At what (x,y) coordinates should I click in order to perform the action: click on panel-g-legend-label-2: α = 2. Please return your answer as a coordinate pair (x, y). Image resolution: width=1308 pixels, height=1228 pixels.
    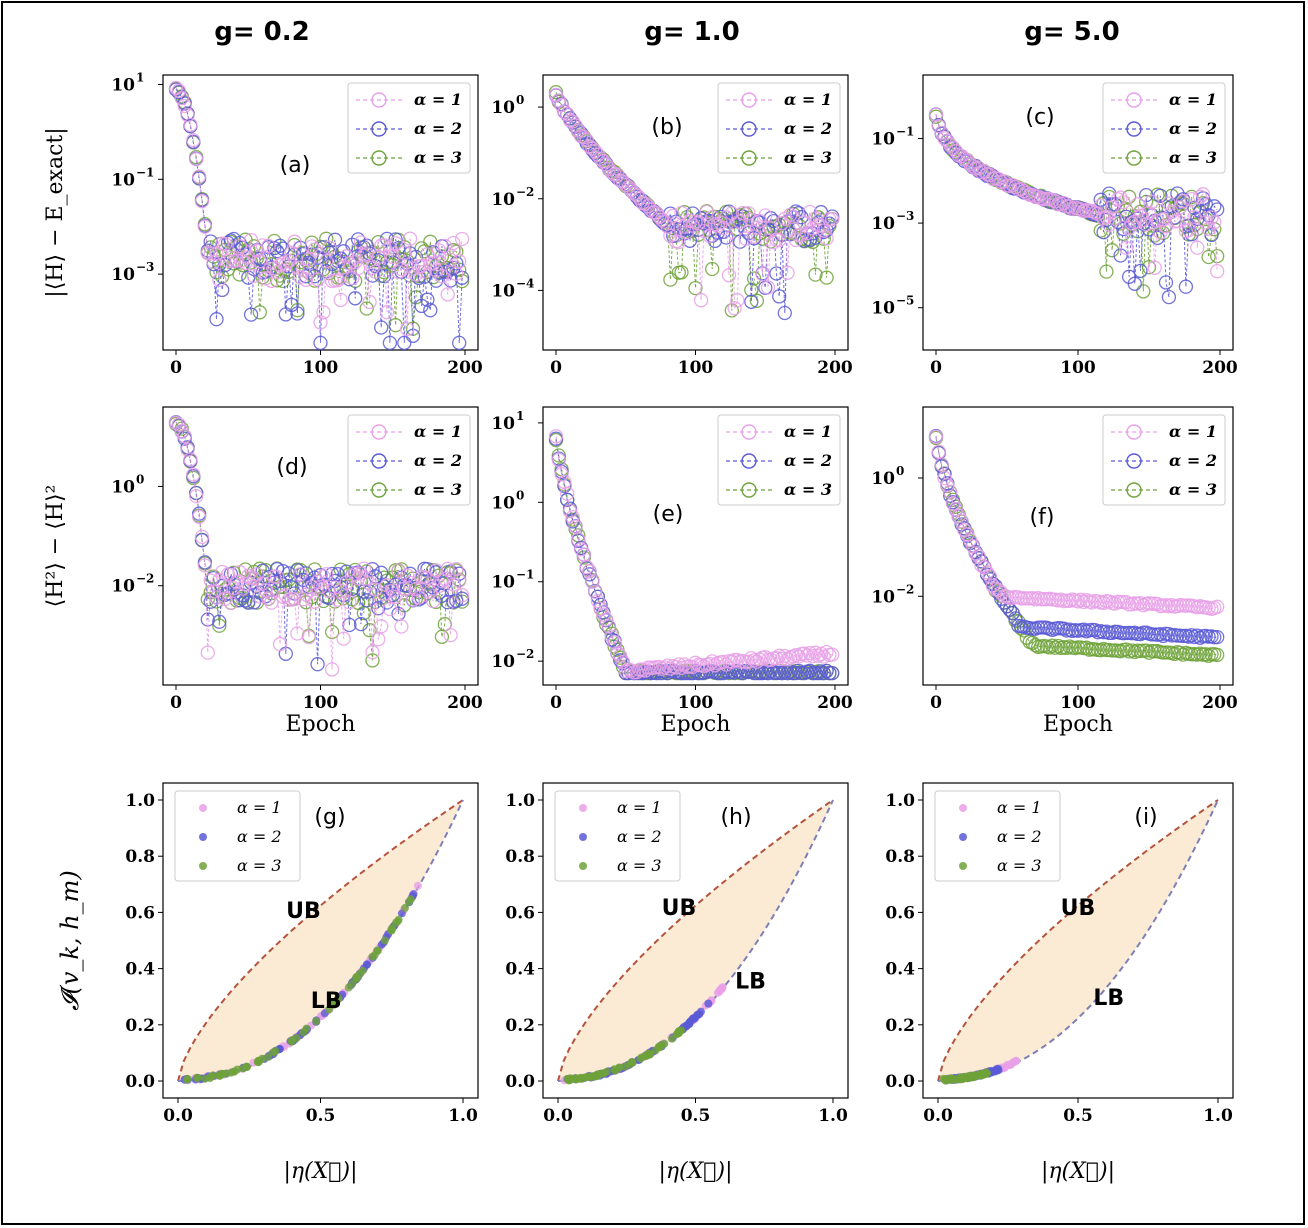
    Looking at the image, I should click on (259, 836).